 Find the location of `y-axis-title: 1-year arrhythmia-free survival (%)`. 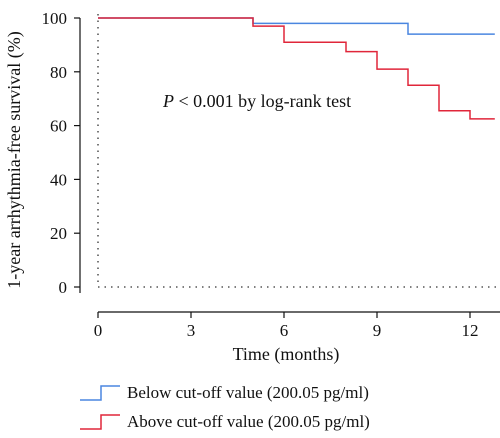

y-axis-title: 1-year arrhythmia-free survival (%) is located at coordinates (14, 159).